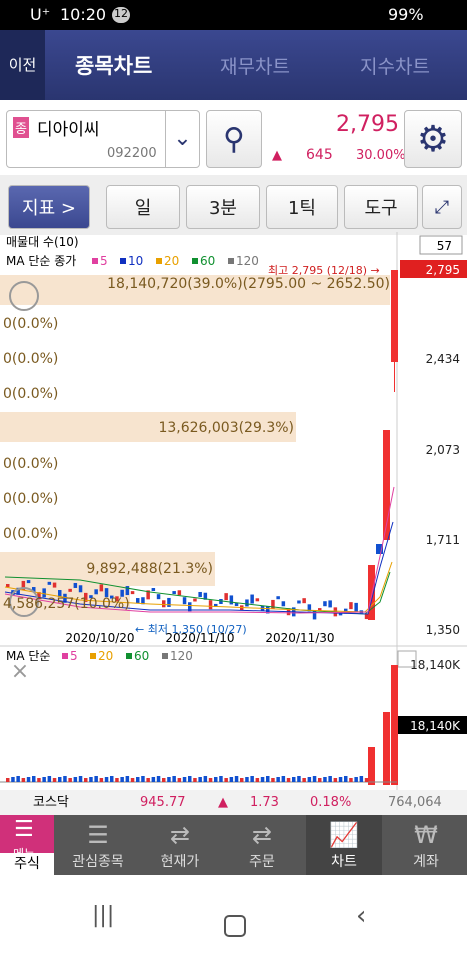  Describe the element at coordinates (371, 766) in the screenshot. I see `volume-bar` at that location.